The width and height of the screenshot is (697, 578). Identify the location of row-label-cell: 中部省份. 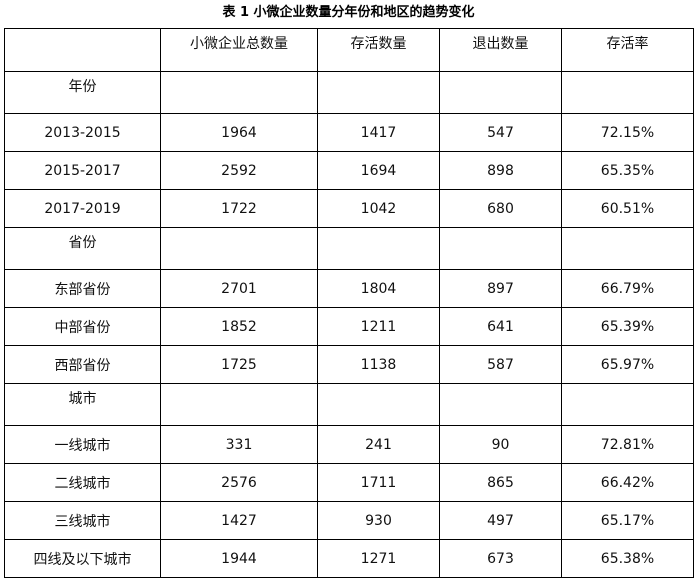
(82, 326).